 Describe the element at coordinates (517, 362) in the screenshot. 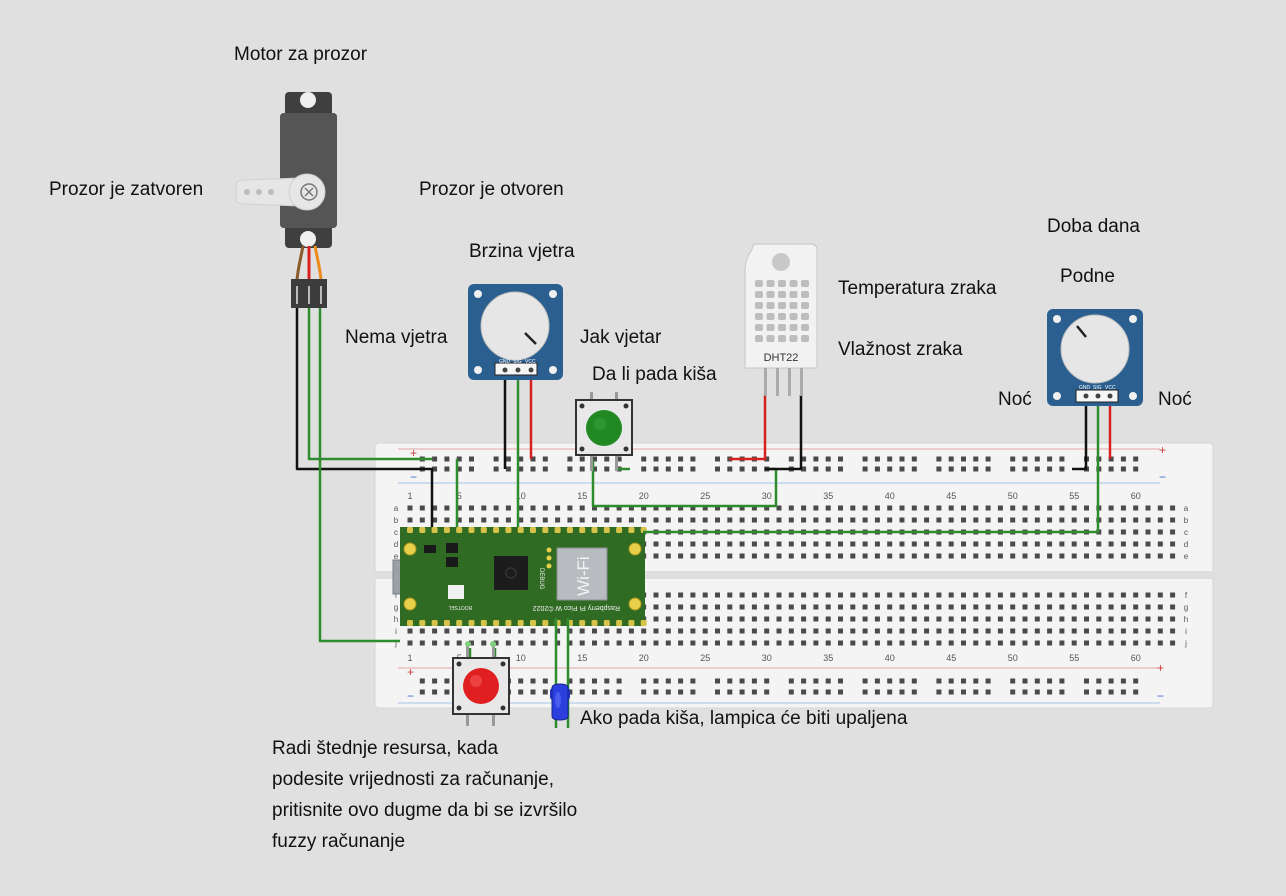

I see `pin-label: SIG` at that location.